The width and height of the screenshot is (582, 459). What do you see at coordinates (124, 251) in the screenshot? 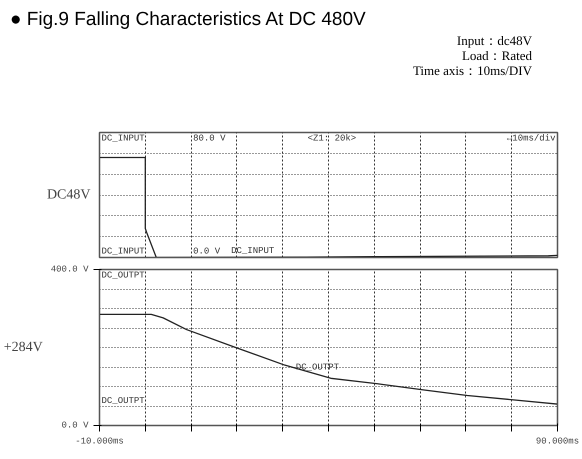
I see `annotation: DC_INPUT` at bounding box center [124, 251].